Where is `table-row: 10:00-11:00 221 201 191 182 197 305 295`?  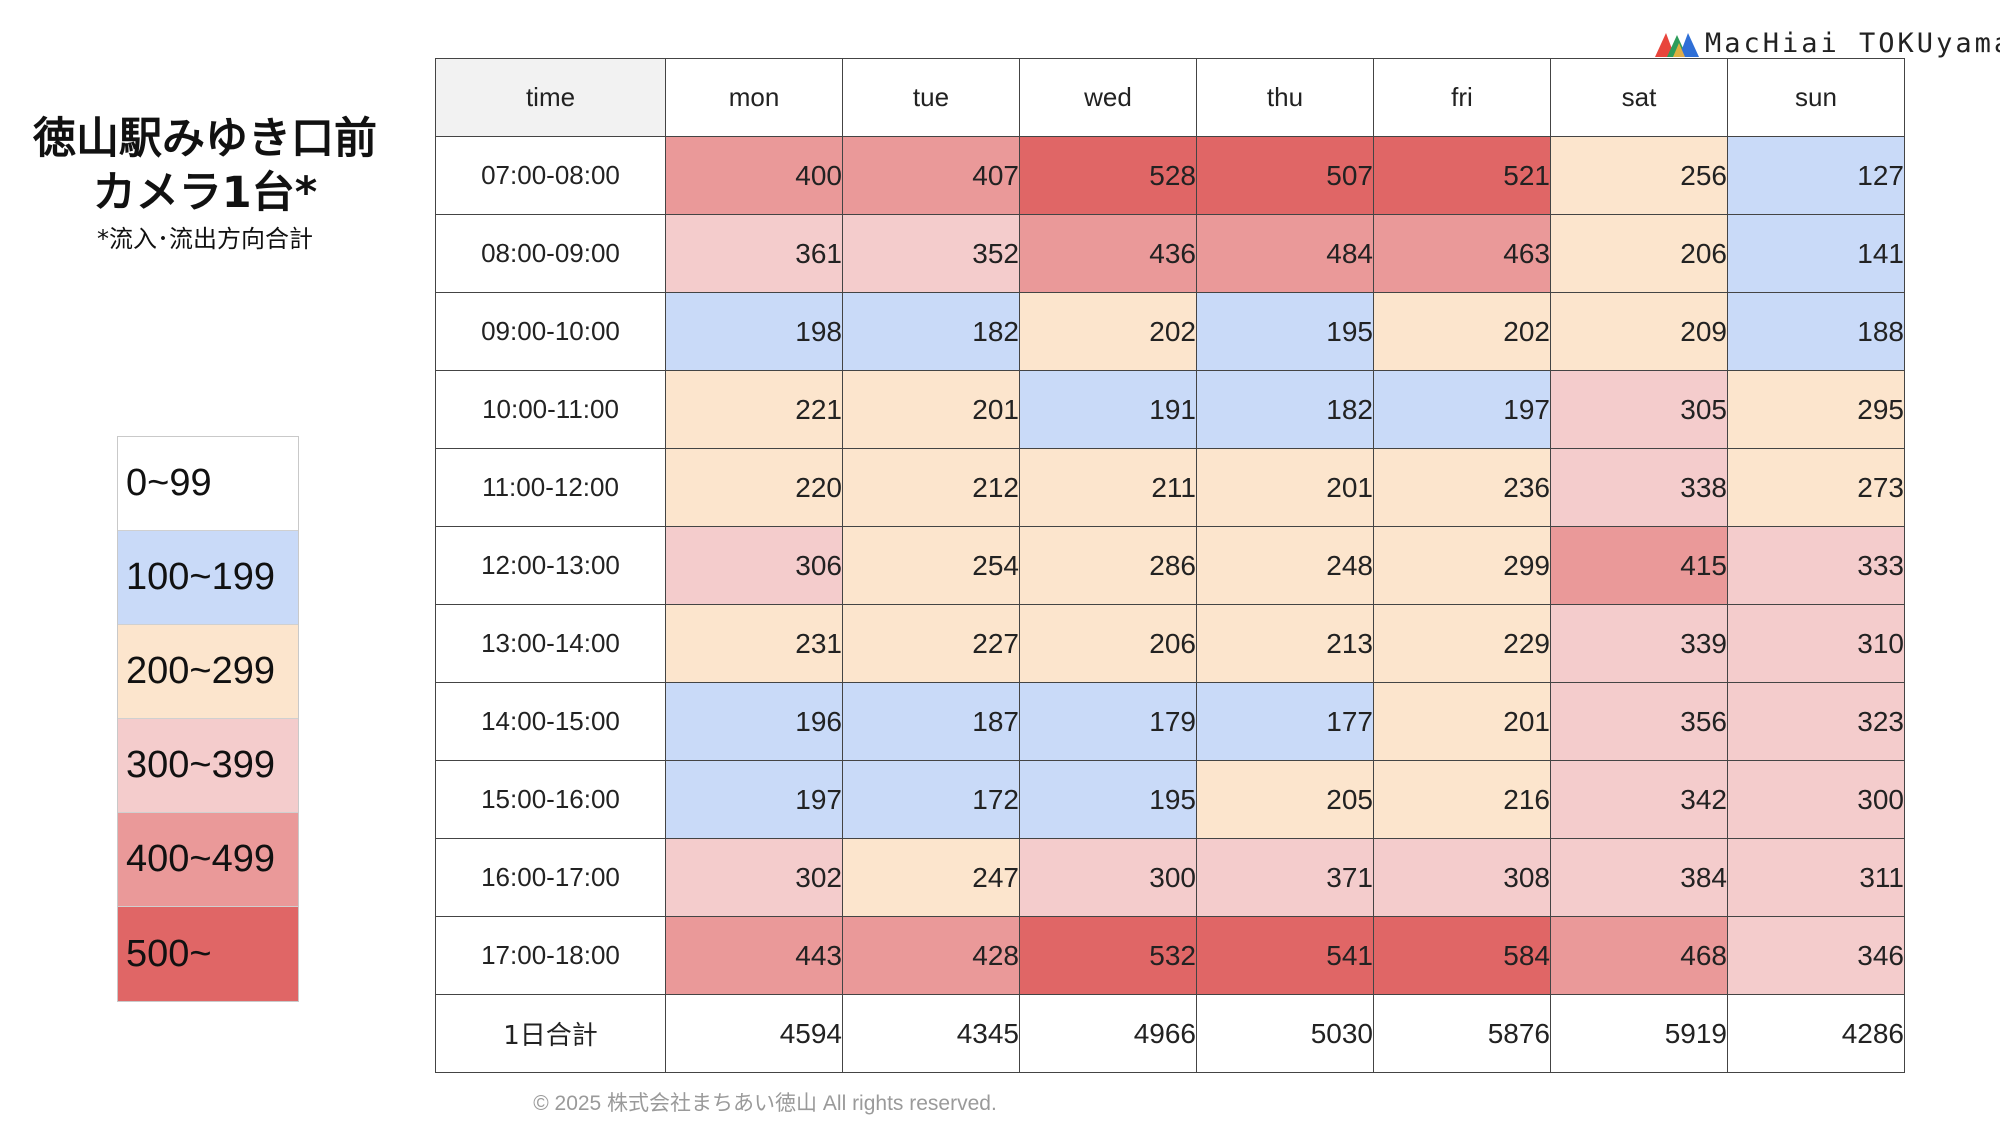
table-row: 10:00-11:00 221 201 191 182 197 305 295 is located at coordinates (1170, 409).